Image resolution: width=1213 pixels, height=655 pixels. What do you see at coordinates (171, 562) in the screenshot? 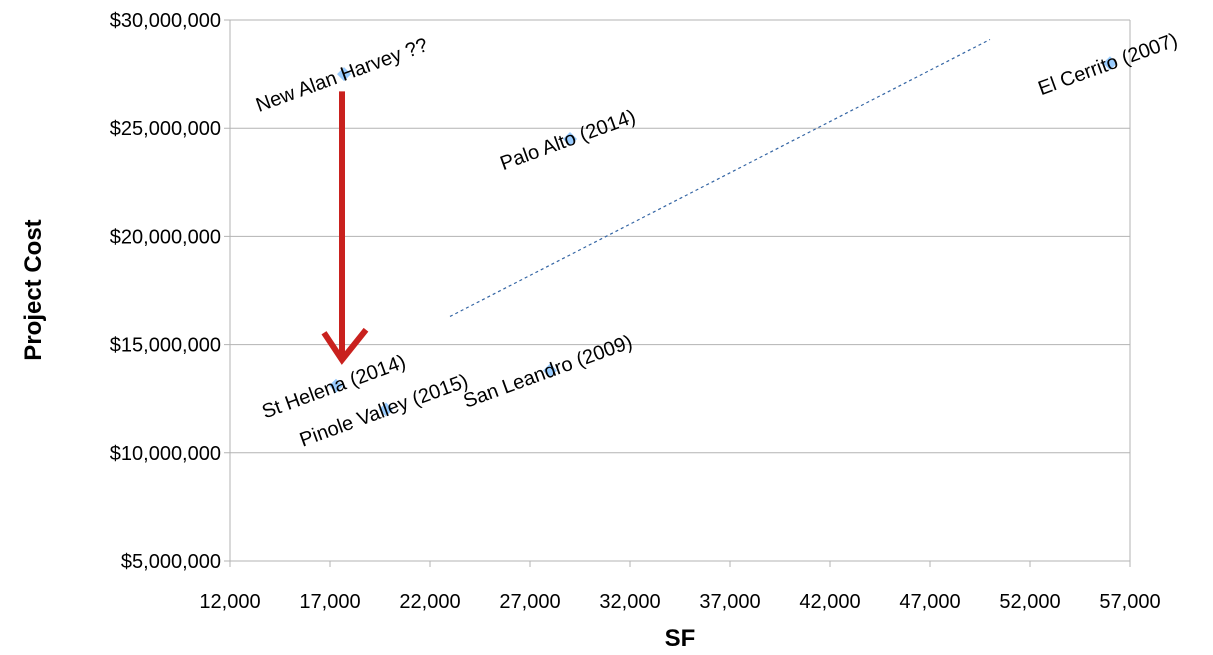
I see `y-tick-label: $5,000,000` at bounding box center [171, 562].